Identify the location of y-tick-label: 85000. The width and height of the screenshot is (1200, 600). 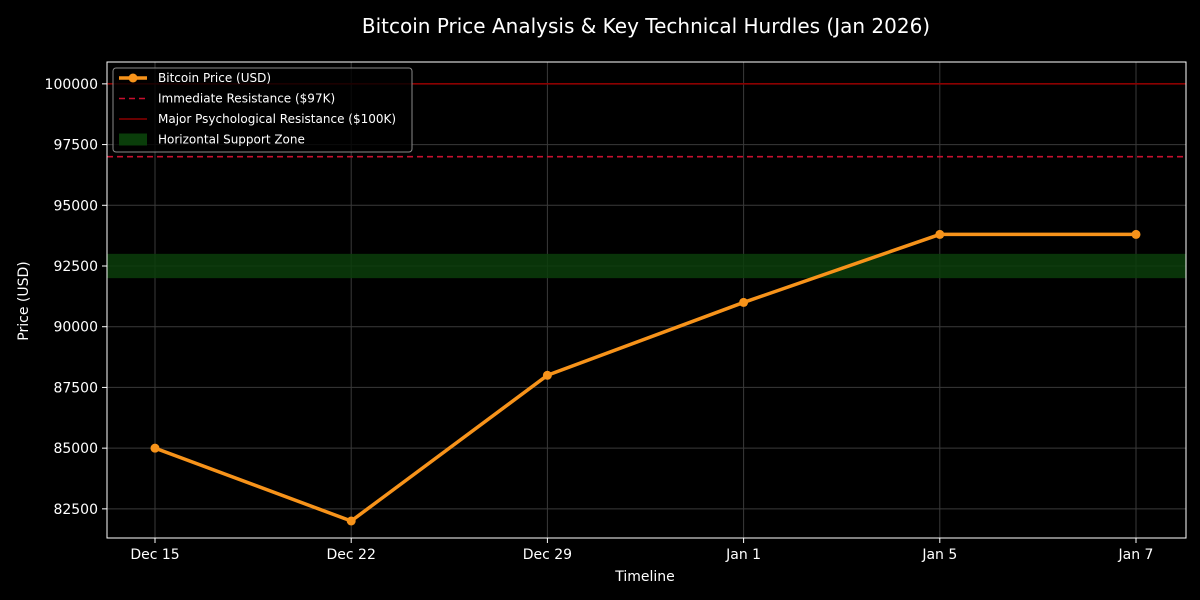
(75, 449).